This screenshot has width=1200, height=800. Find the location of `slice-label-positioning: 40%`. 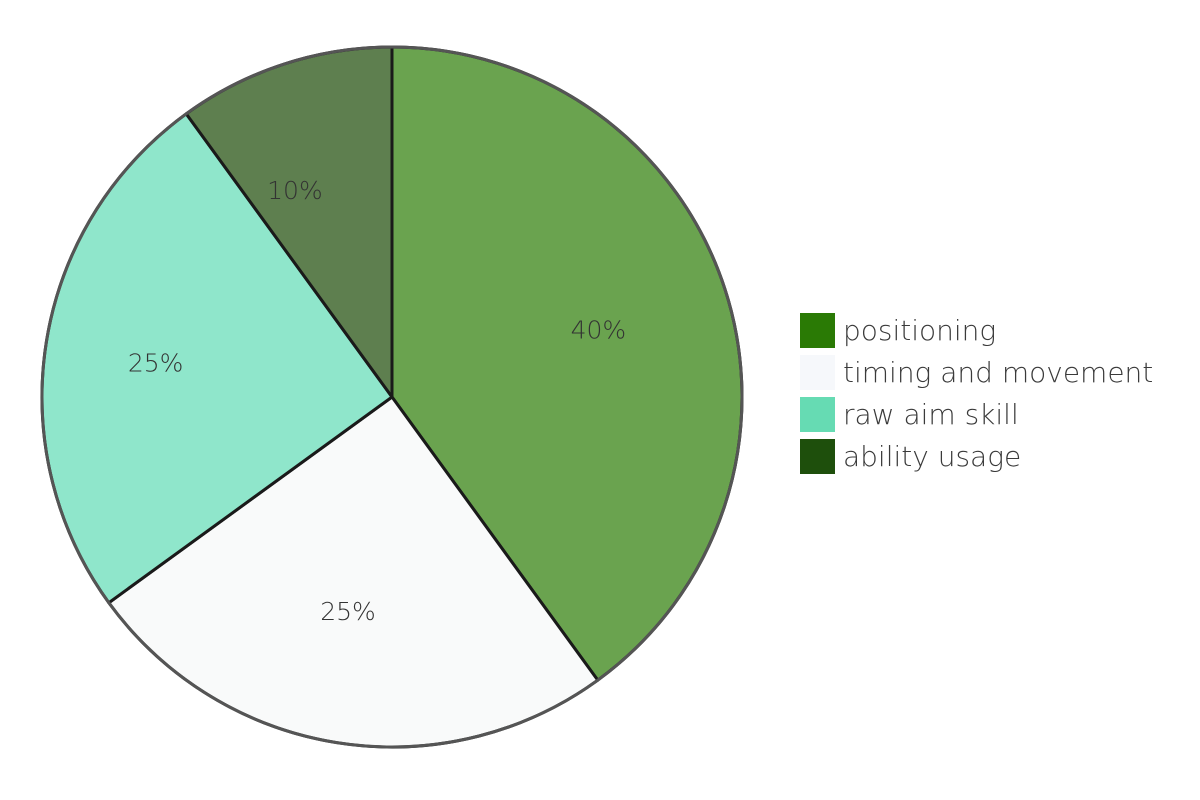

slice-label-positioning: 40% is located at coordinates (599, 329).